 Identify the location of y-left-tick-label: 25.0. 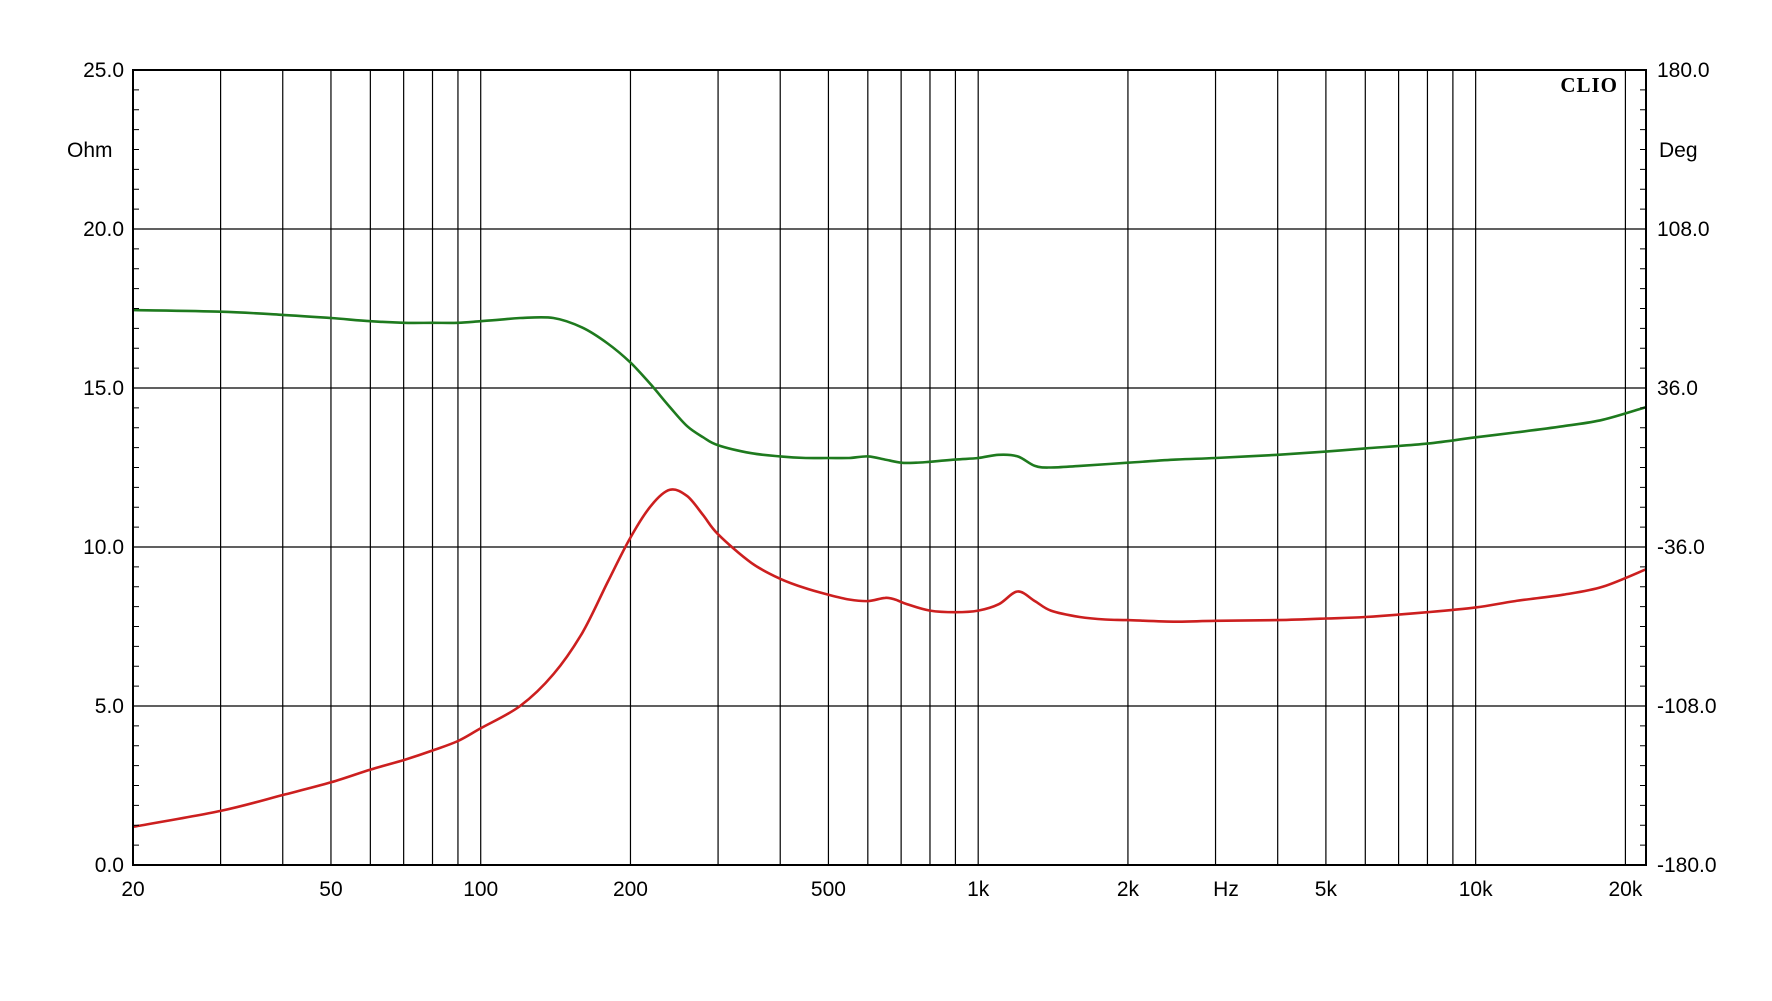
(103, 70).